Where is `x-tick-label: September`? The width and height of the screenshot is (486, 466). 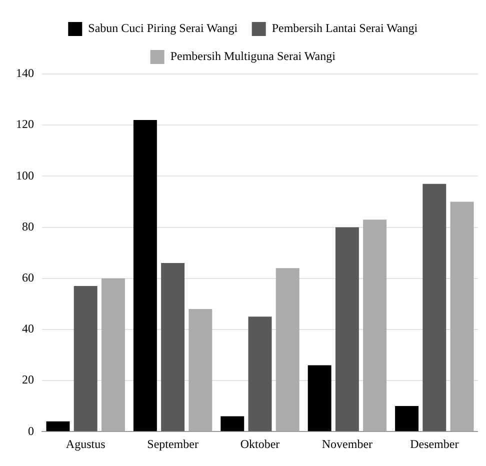 x-tick-label: September is located at coordinates (172, 443).